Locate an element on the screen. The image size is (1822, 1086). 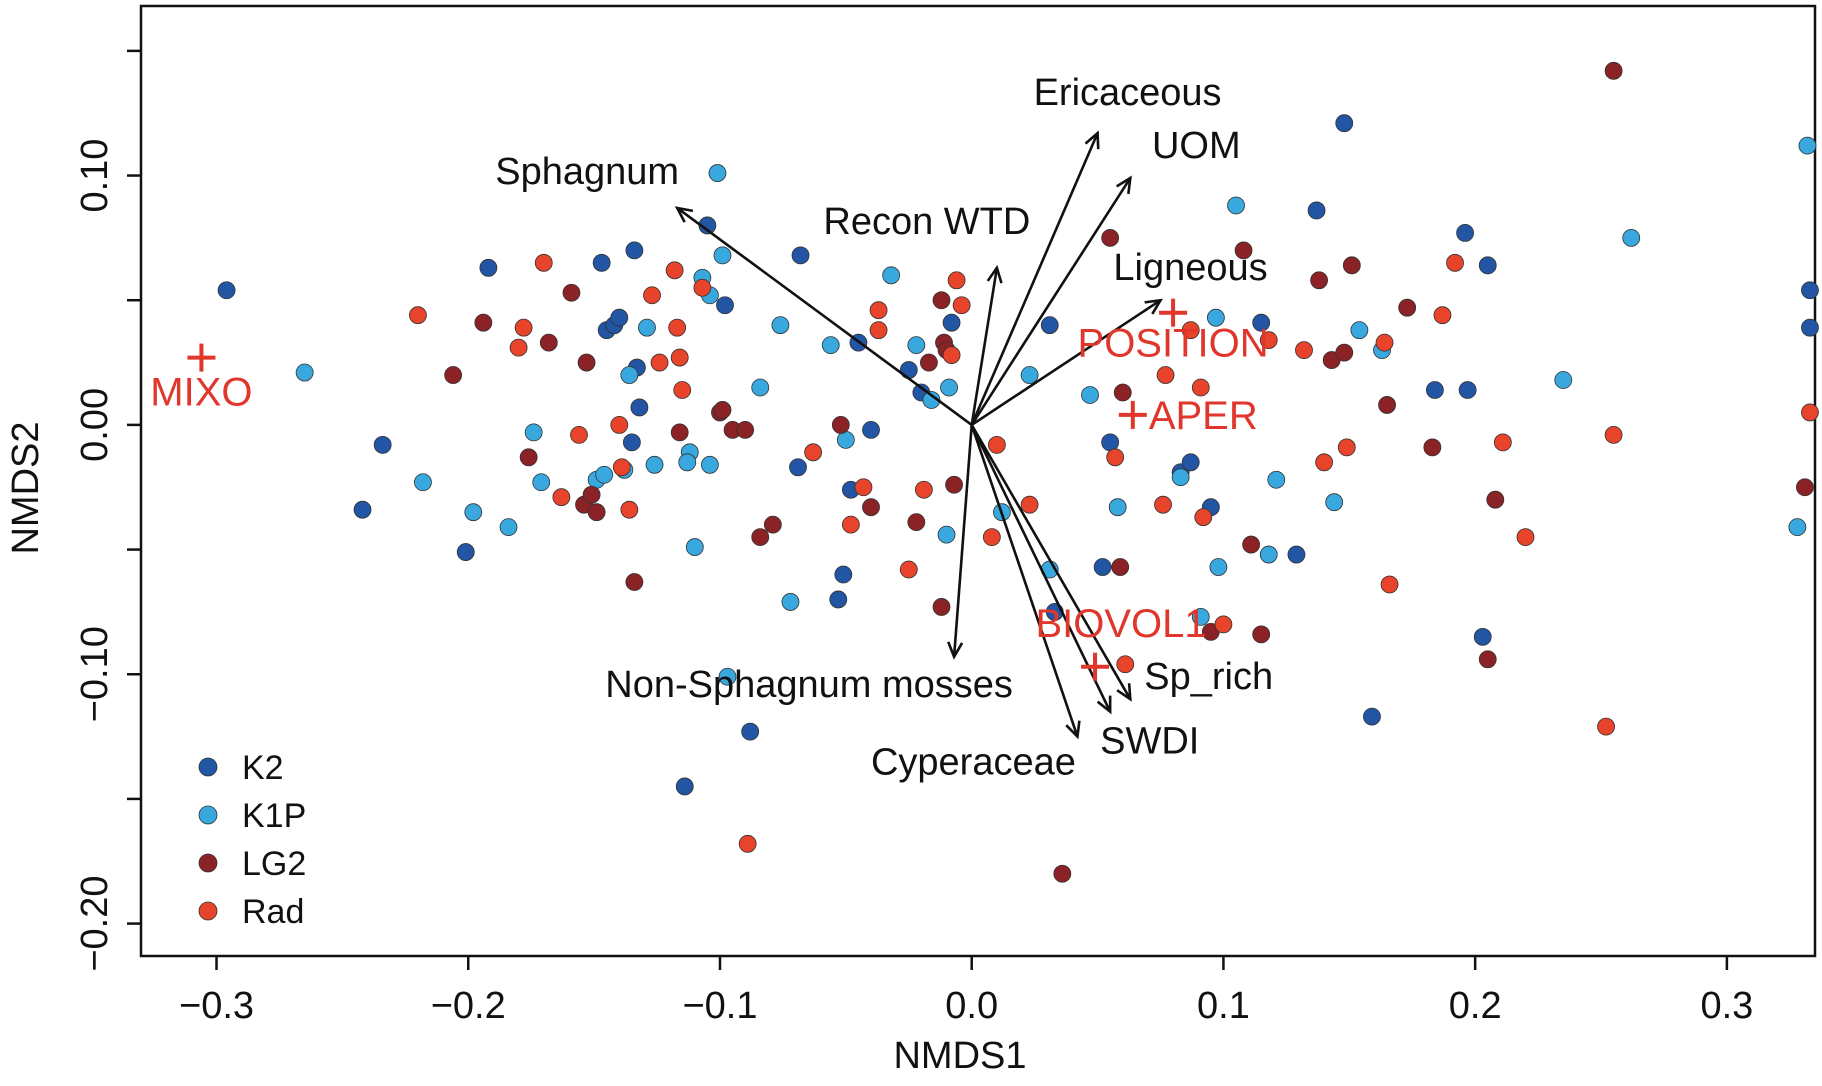
legend-label-lg2: LG2 is located at coordinates (274, 864).